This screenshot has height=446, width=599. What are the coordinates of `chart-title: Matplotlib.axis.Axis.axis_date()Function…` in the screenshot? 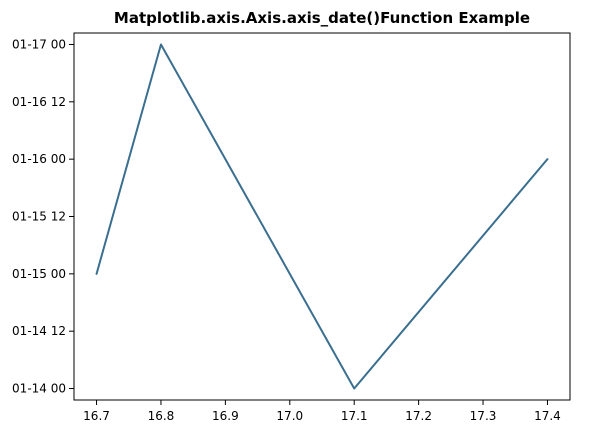 It's located at (322, 18).